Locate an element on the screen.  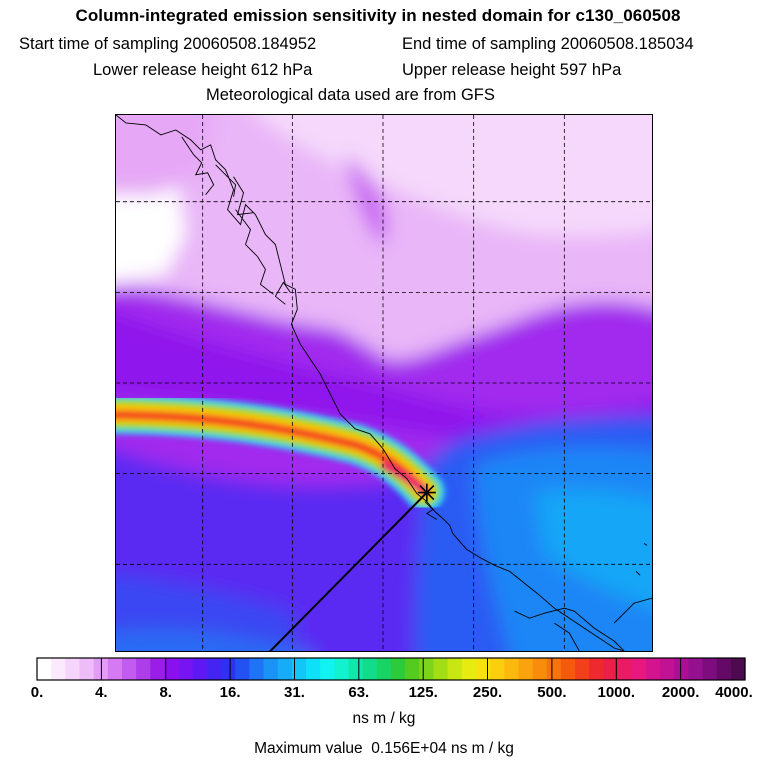
colorbar-tick-label: 125. is located at coordinates (423, 692).